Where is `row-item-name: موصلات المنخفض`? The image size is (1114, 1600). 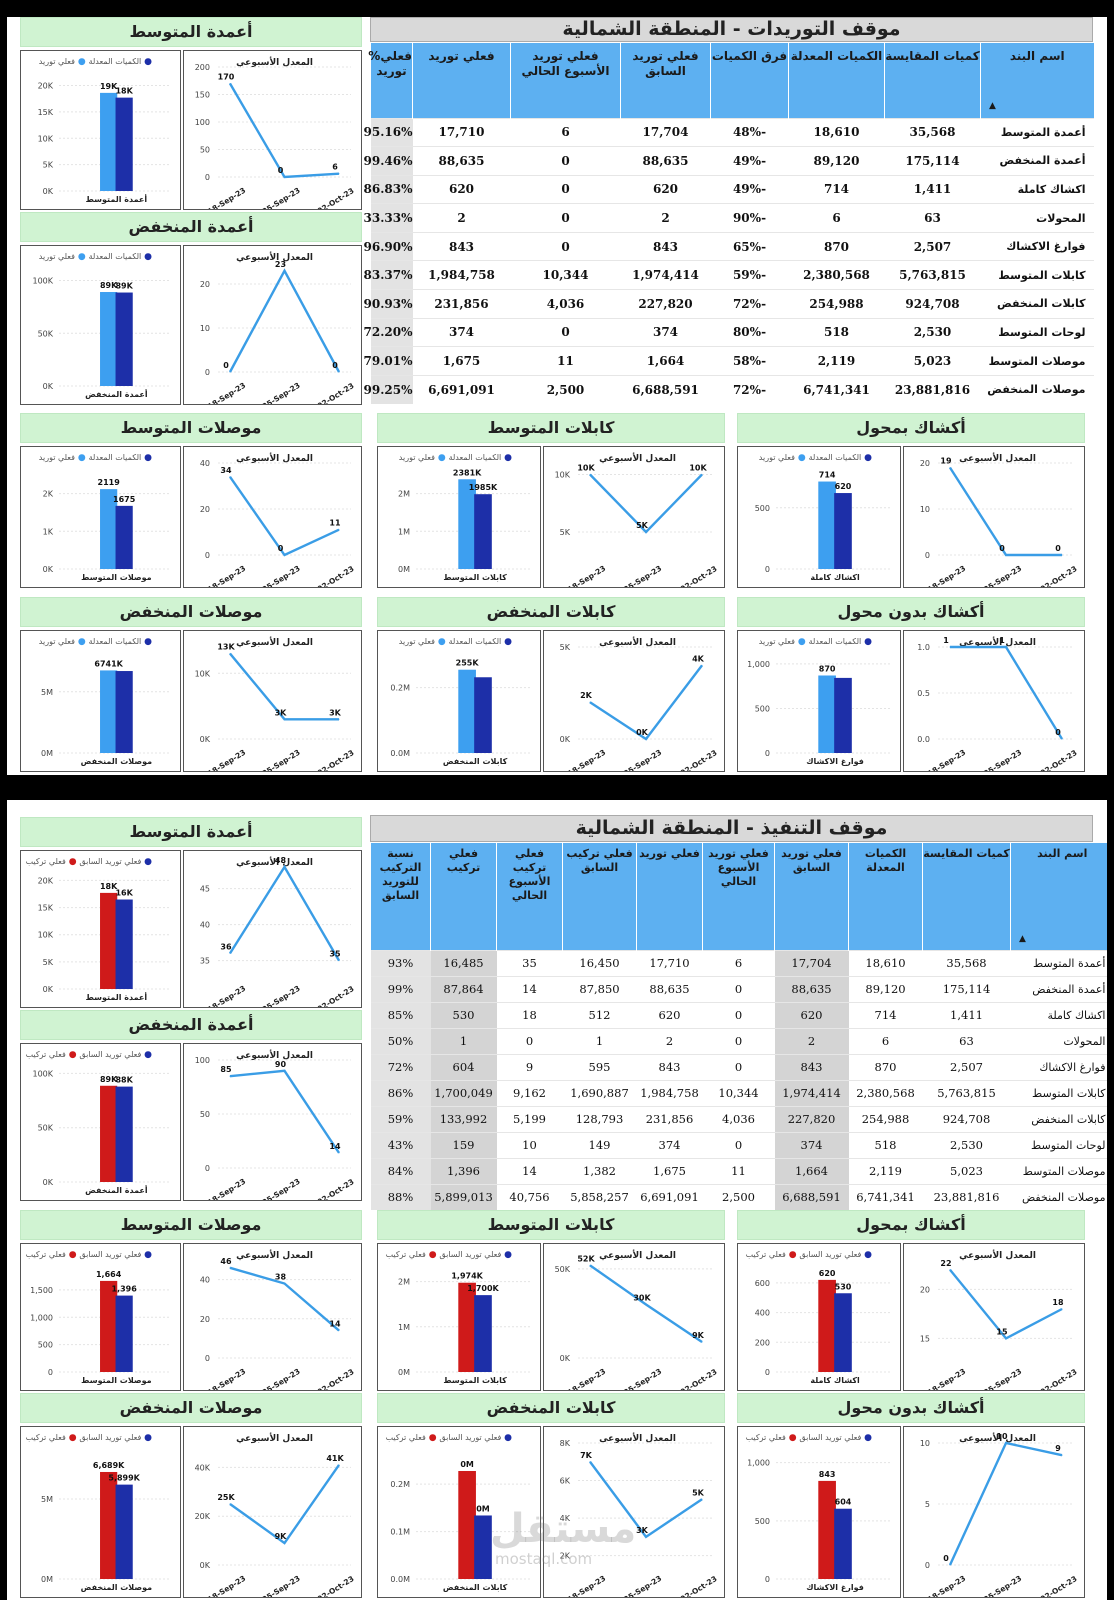 row-item-name: موصلات المنخفض is located at coordinates (1037, 389).